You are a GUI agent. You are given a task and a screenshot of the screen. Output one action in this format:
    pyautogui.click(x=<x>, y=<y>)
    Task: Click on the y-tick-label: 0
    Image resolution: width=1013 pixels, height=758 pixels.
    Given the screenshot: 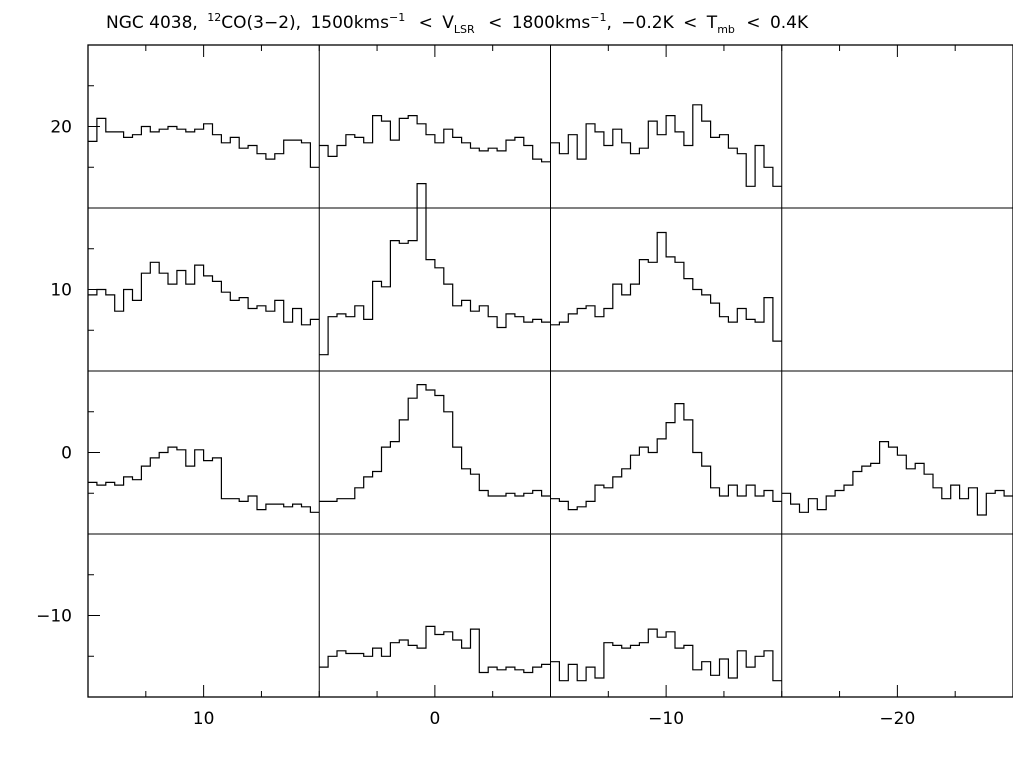 What is the action you would take?
    pyautogui.click(x=66, y=454)
    